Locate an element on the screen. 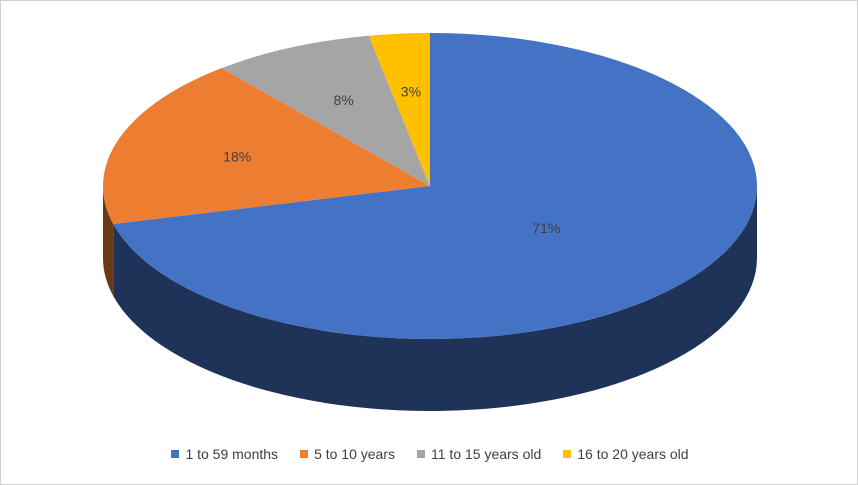 Image resolution: width=858 pixels, height=485 pixels. legend-label: 16 to 20 years old is located at coordinates (633, 454).